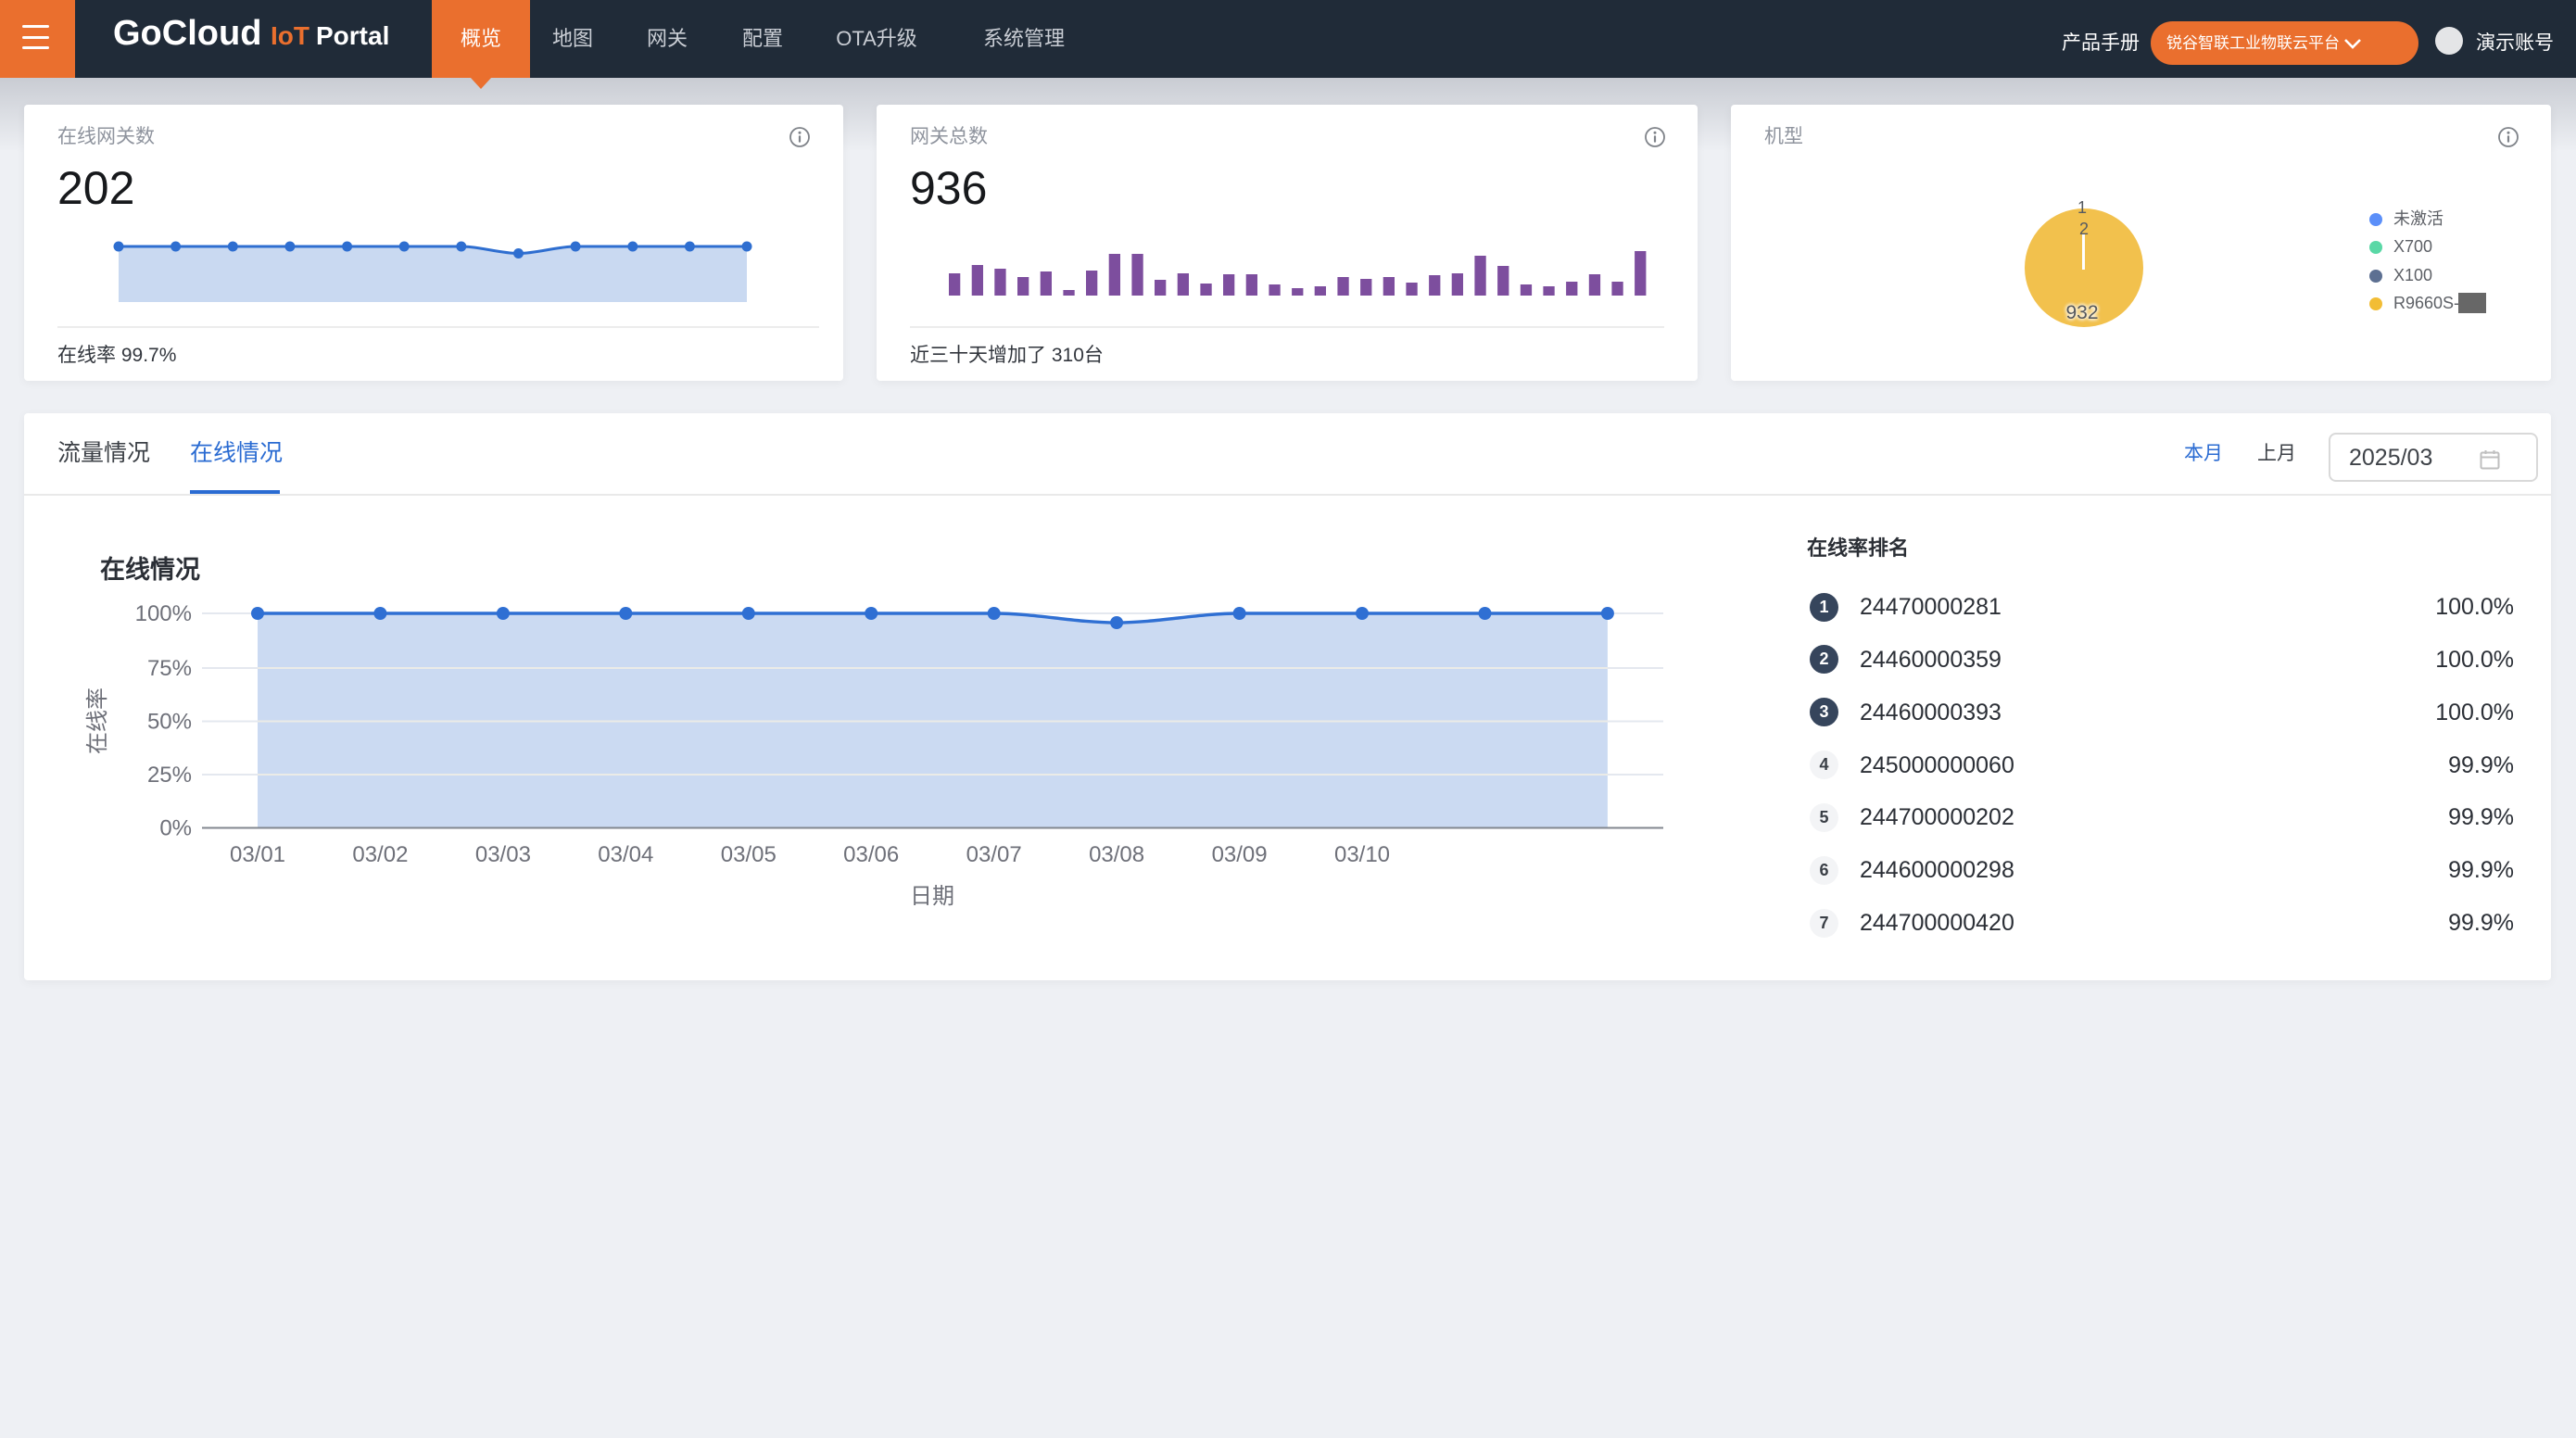 The width and height of the screenshot is (2576, 1438). Describe the element at coordinates (625, 854) in the screenshot. I see `svg-text: 03/04` at that location.